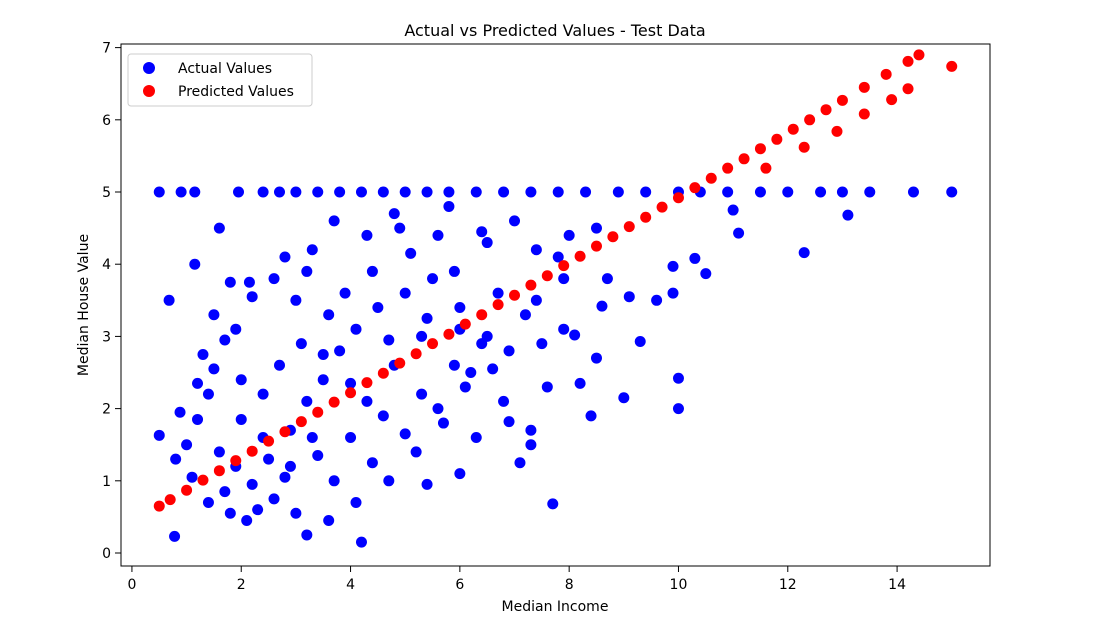 The image size is (1115, 626). I want to click on x-tick-label: 12, so click(788, 585).